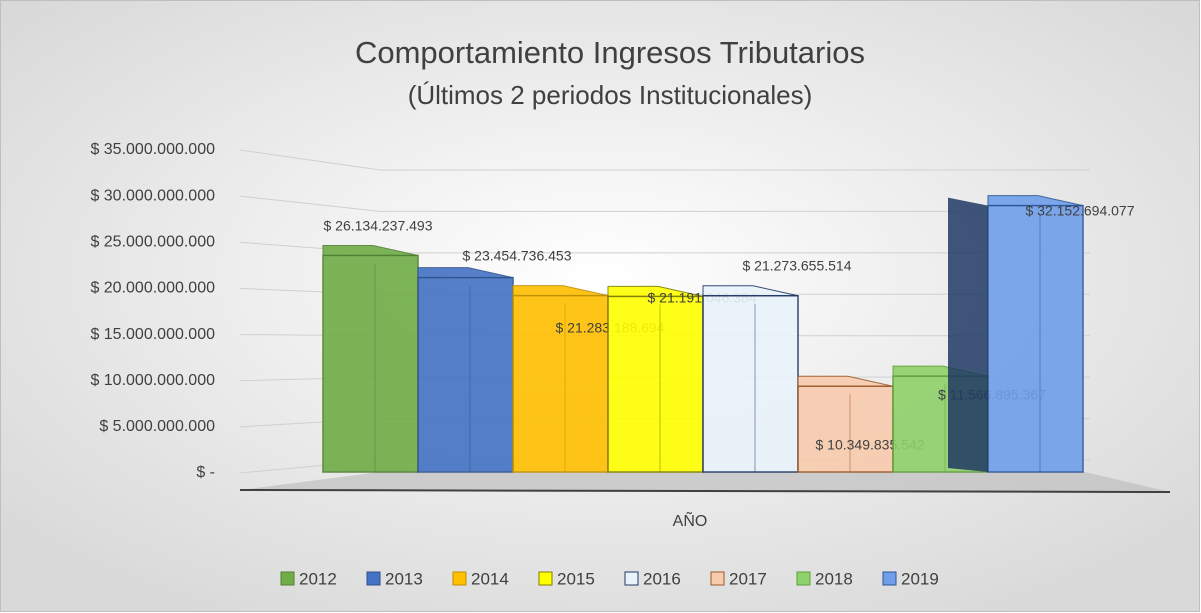 Image resolution: width=1201 pixels, height=613 pixels. What do you see at coordinates (152, 380) in the screenshot?
I see `y-tick-label: $ 10.000.000.000` at bounding box center [152, 380].